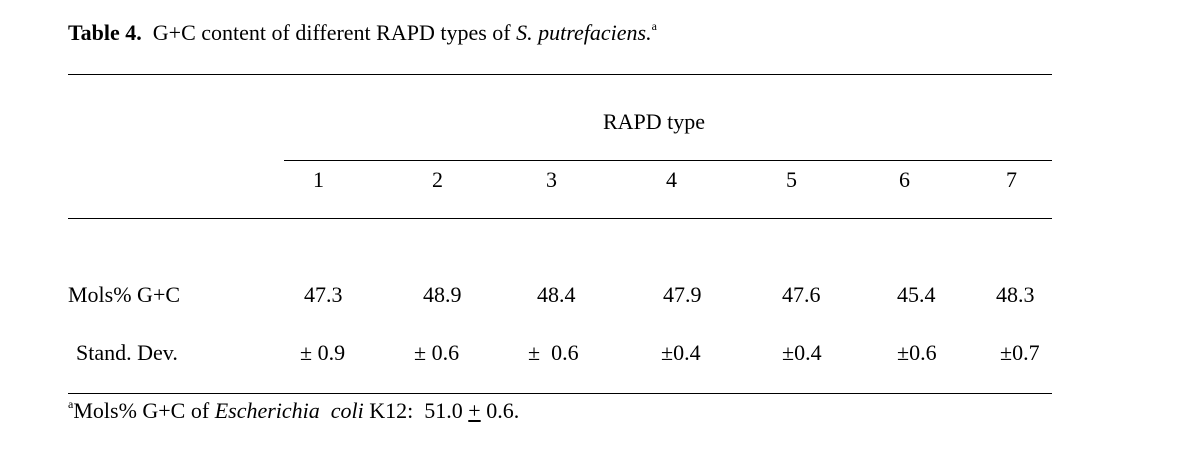  I want to click on table-cell: 48.3, so click(1015, 294).